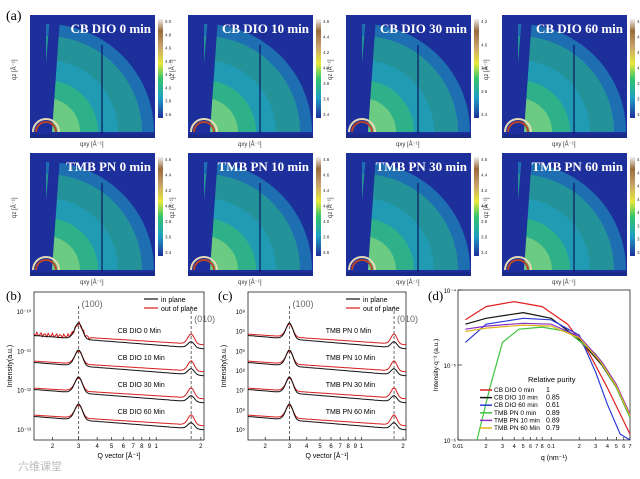 The image size is (640, 479). What do you see at coordinates (578, 166) in the screenshot?
I see `map-title: TMB PN 60 min` at bounding box center [578, 166].